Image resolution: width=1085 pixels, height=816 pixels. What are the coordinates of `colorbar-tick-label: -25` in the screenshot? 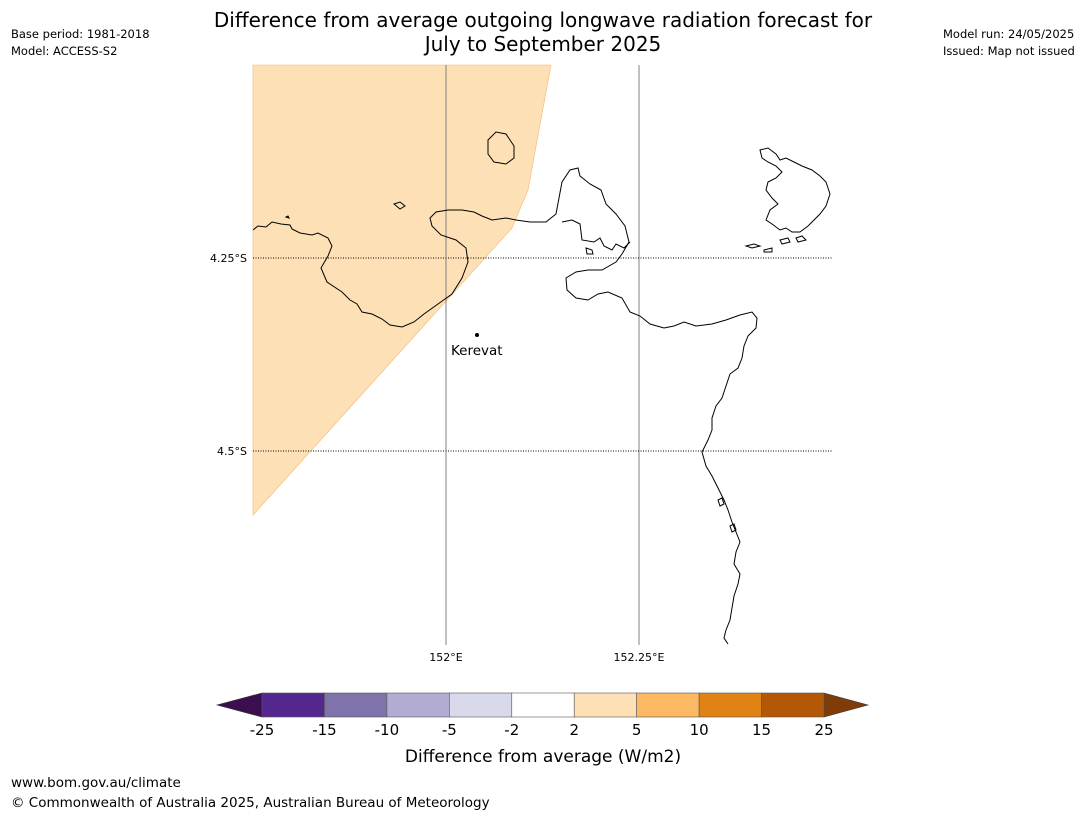 It's located at (262, 730).